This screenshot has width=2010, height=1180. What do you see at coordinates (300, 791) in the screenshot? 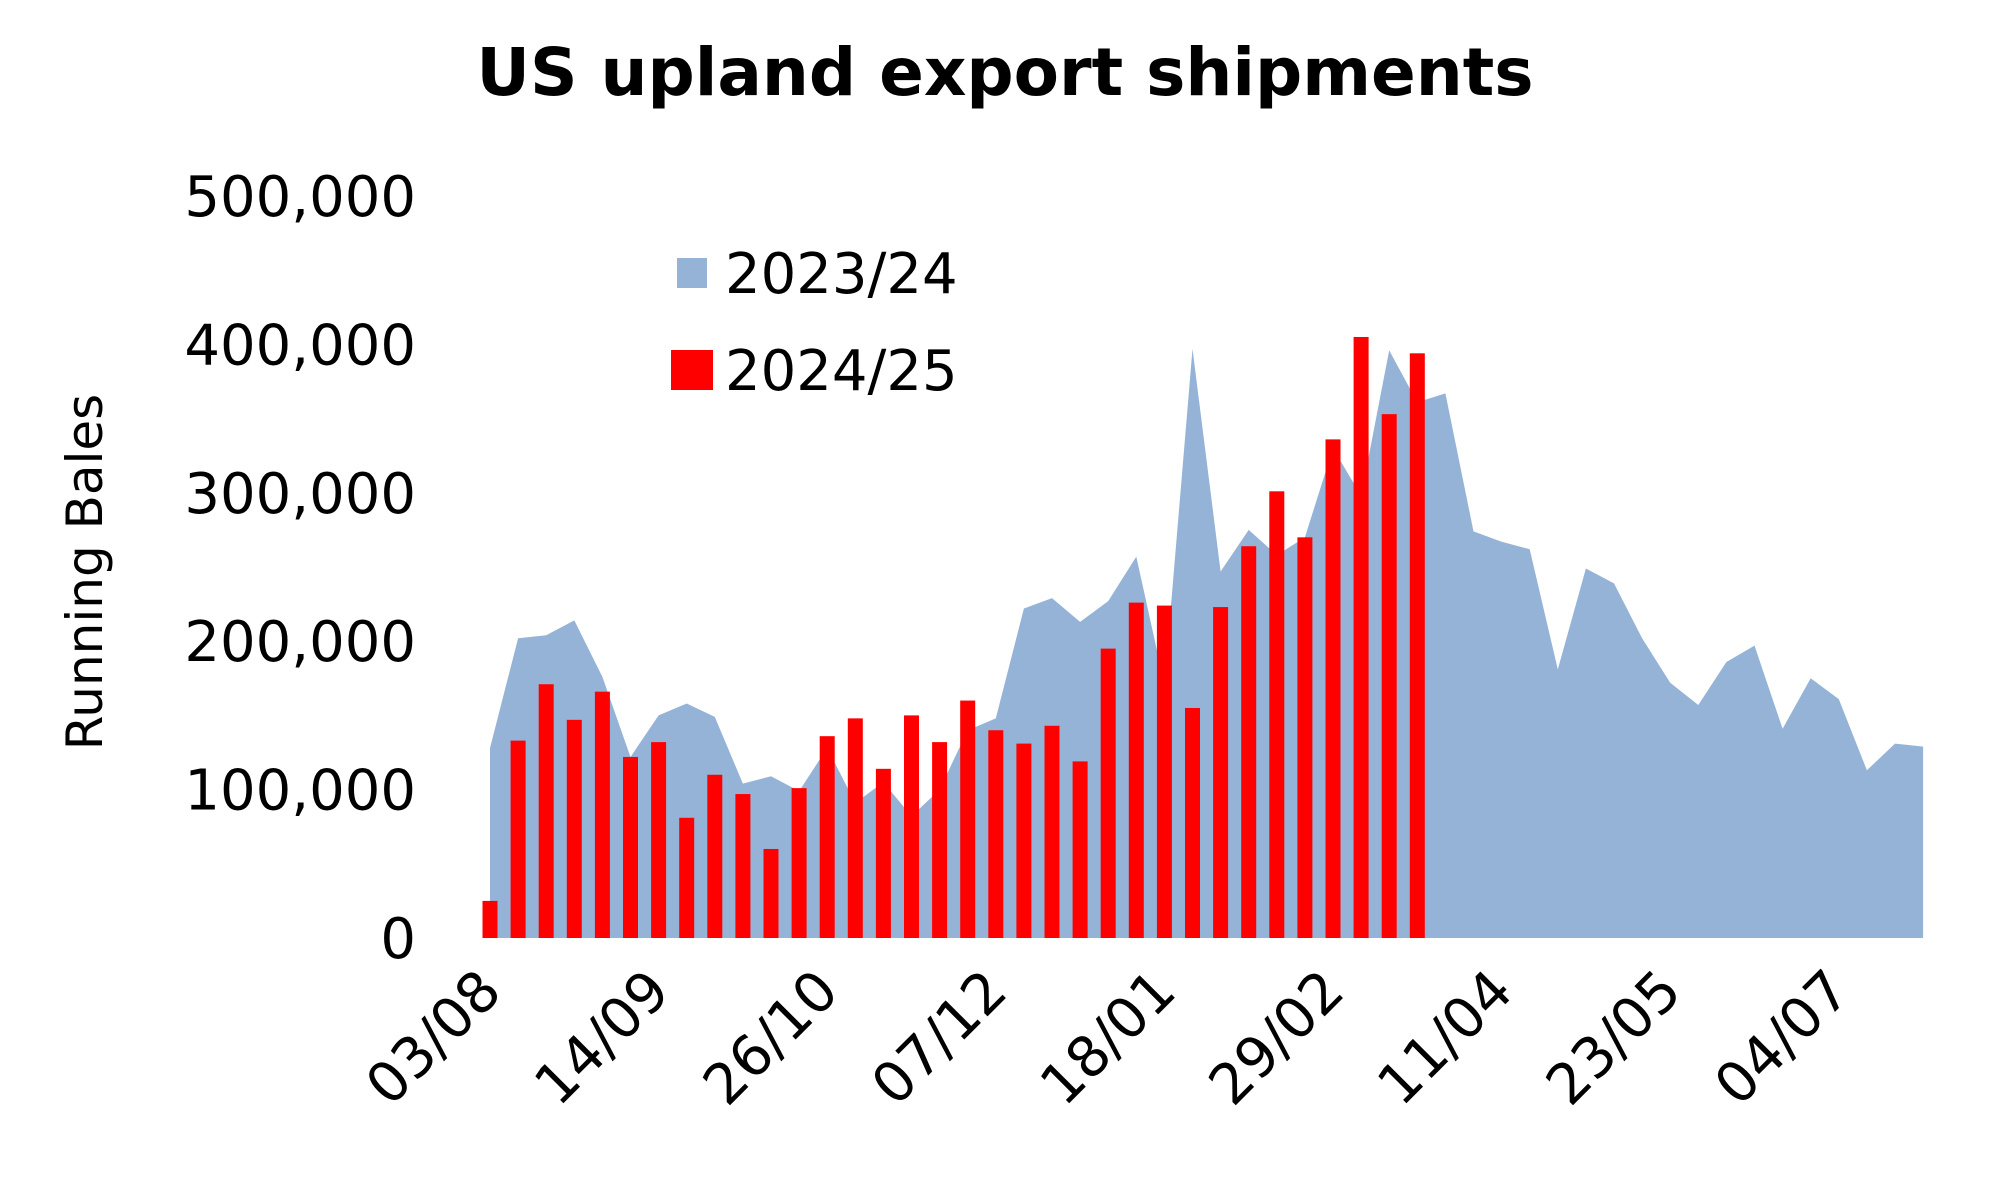
I see `y-tick-label: 100,000` at bounding box center [300, 791].